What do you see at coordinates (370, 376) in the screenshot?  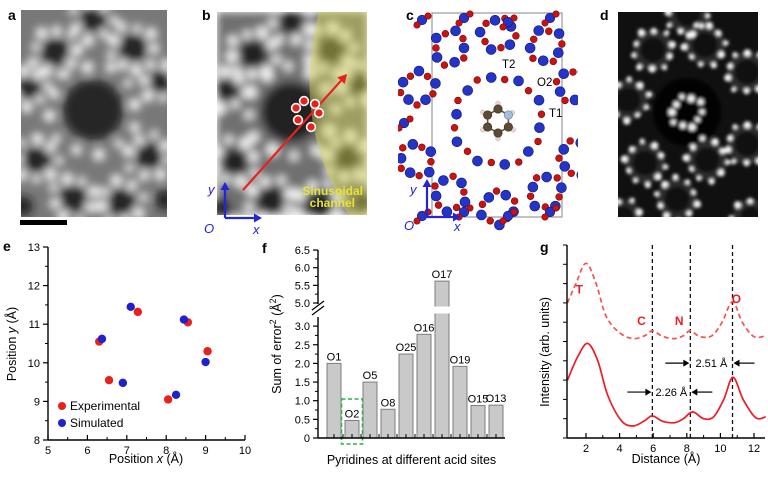 I see `svg-text: O5` at bounding box center [370, 376].